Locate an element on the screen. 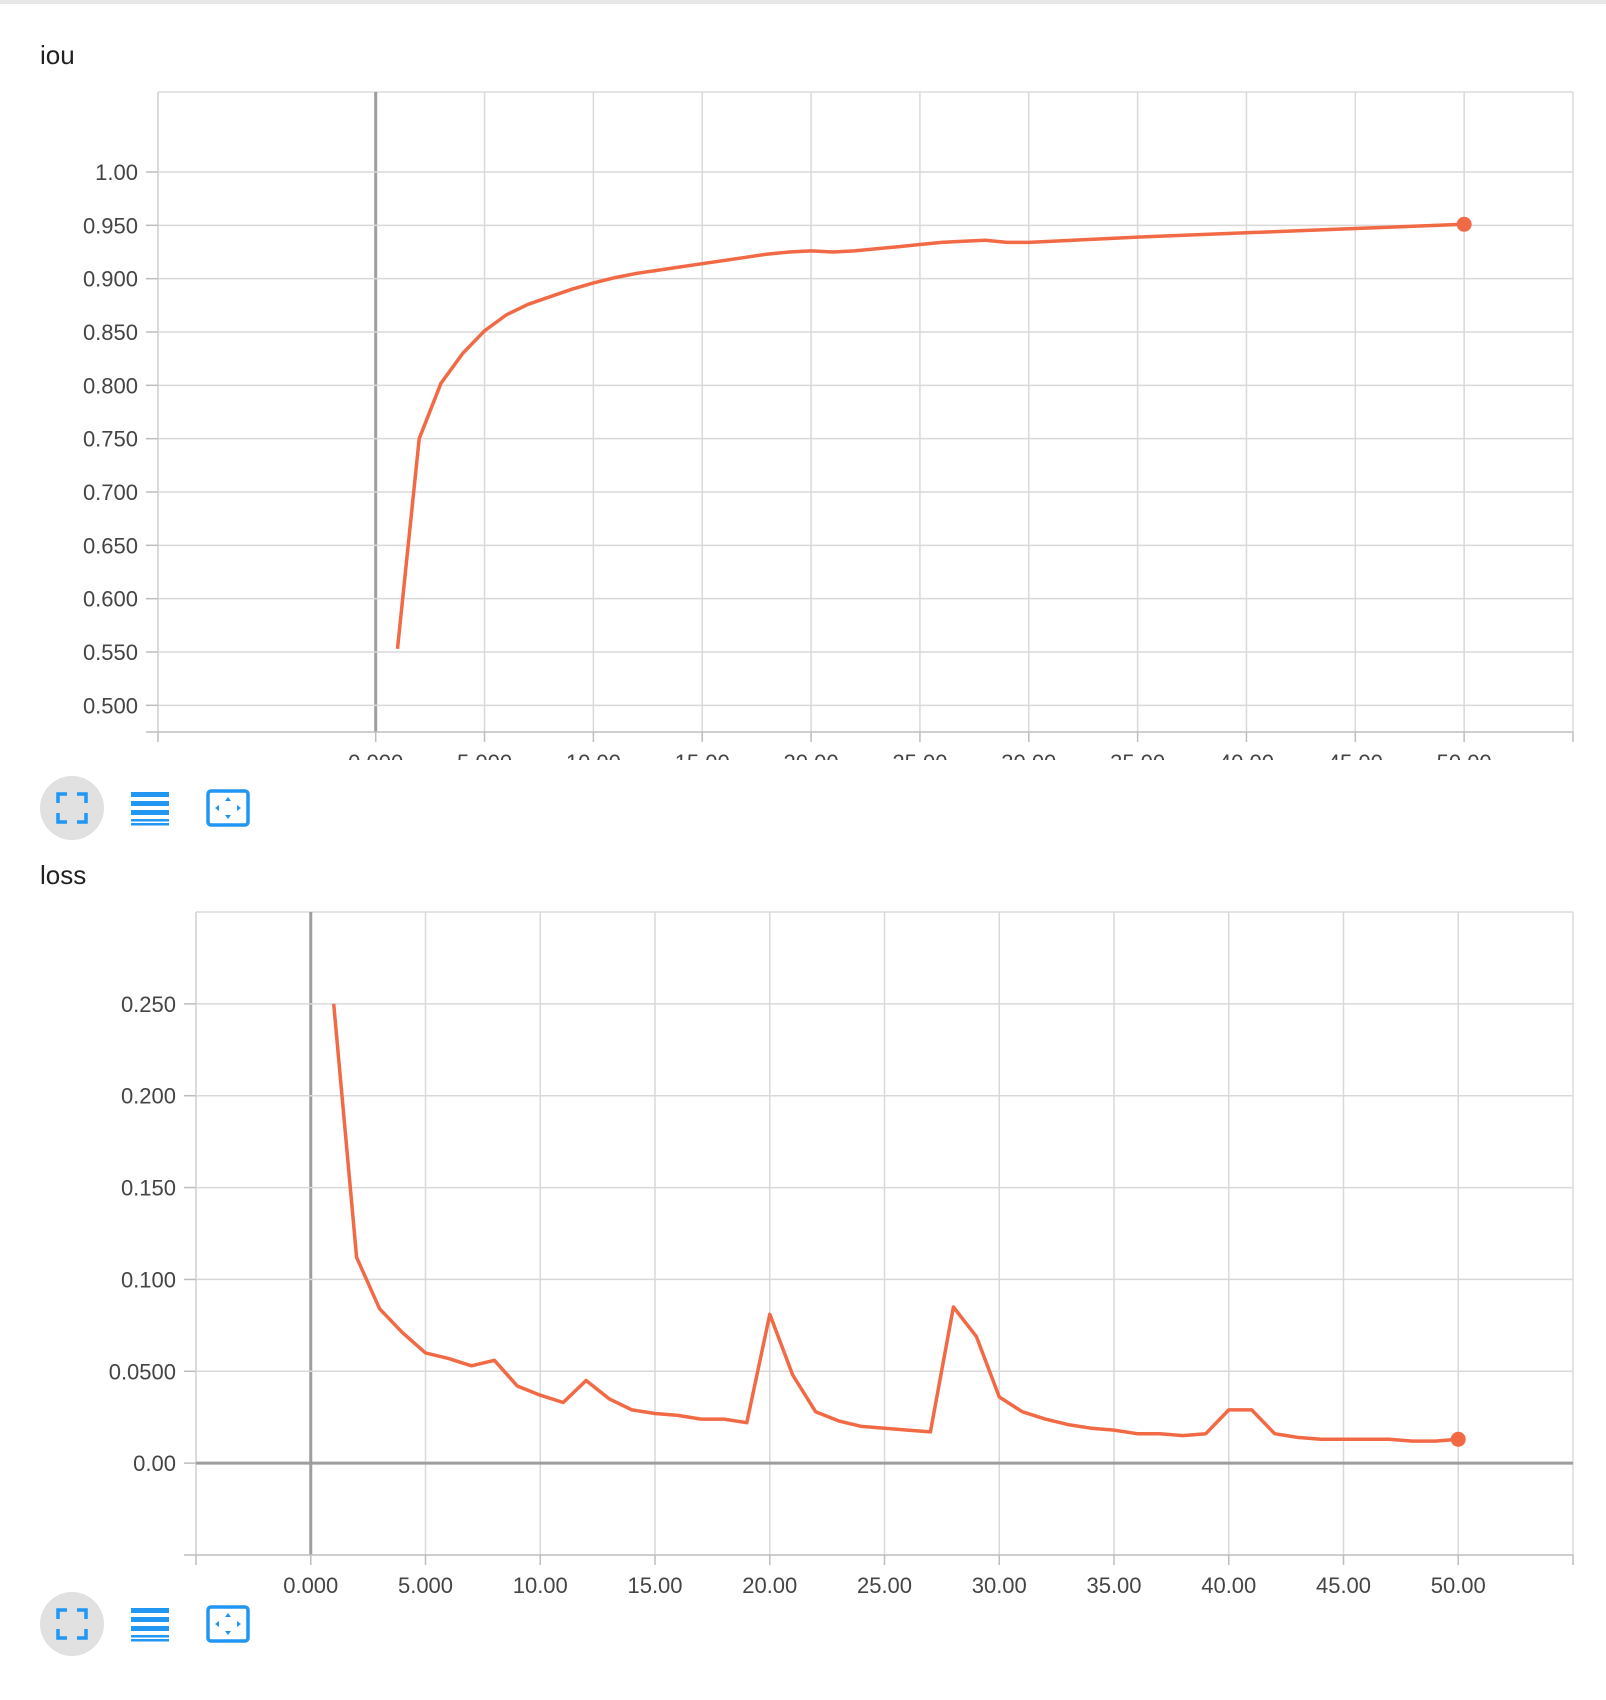 The width and height of the screenshot is (1606, 1700). top-divider is located at coordinates (803, 2).